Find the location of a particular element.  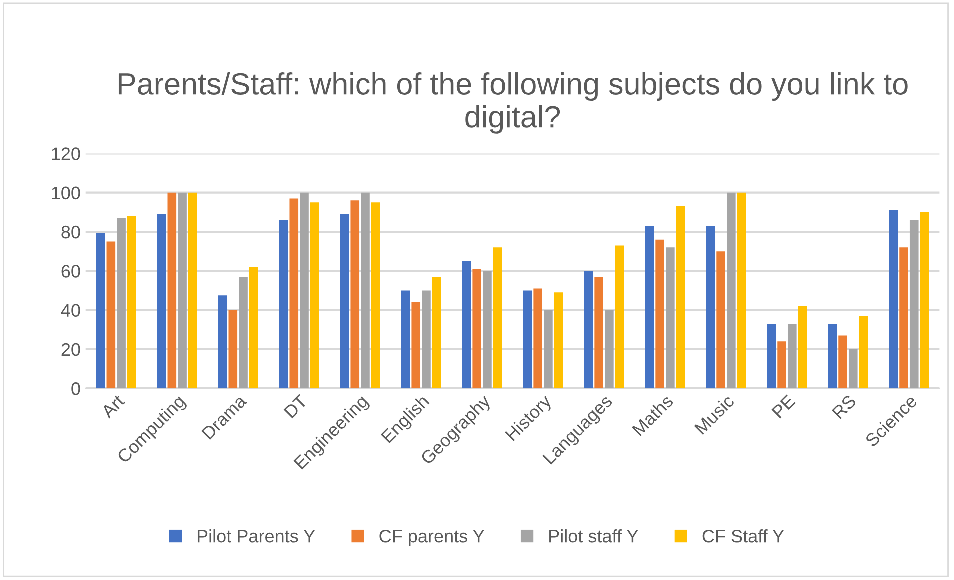

y-tick-label: 120 is located at coordinates (66, 154).